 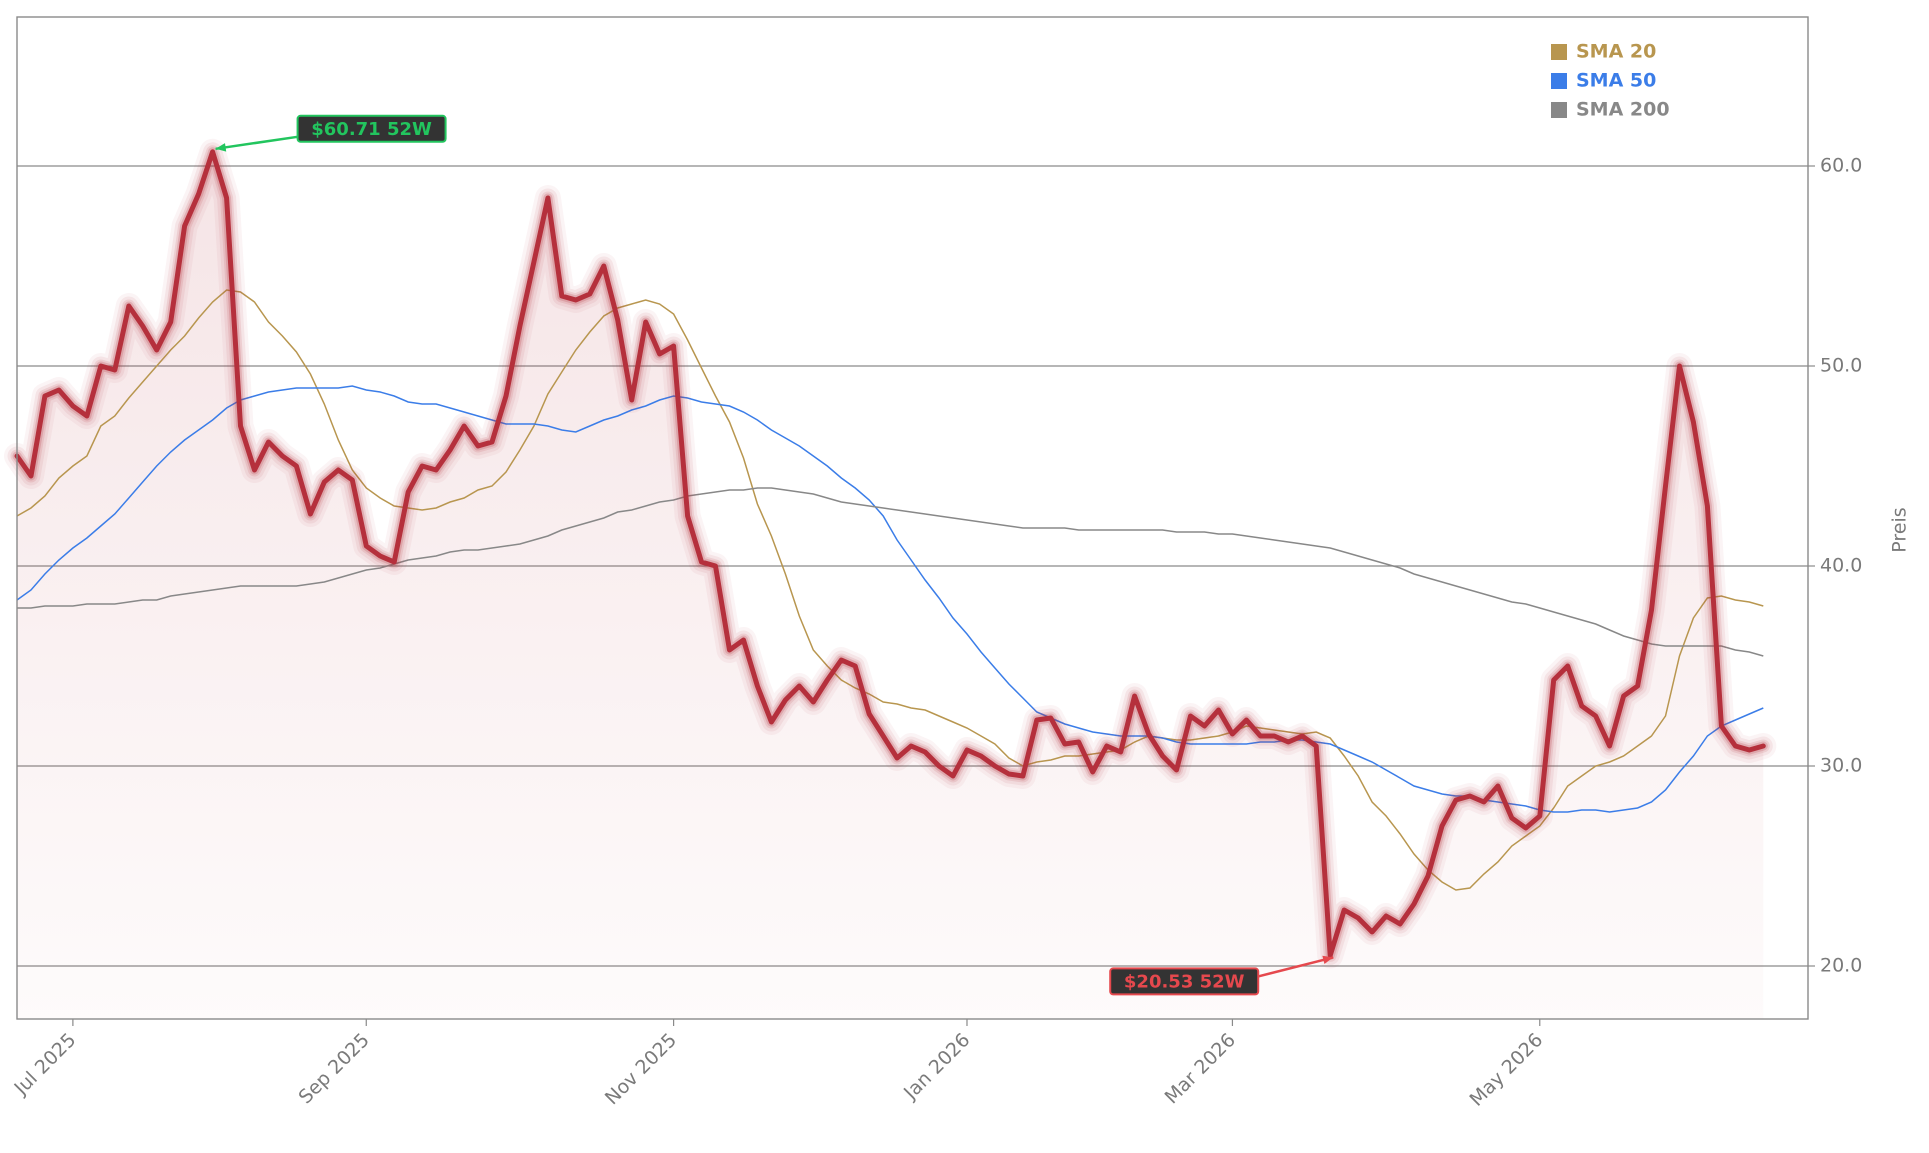 I want to click on y-tick-label: 40.0, so click(x=1841, y=566).